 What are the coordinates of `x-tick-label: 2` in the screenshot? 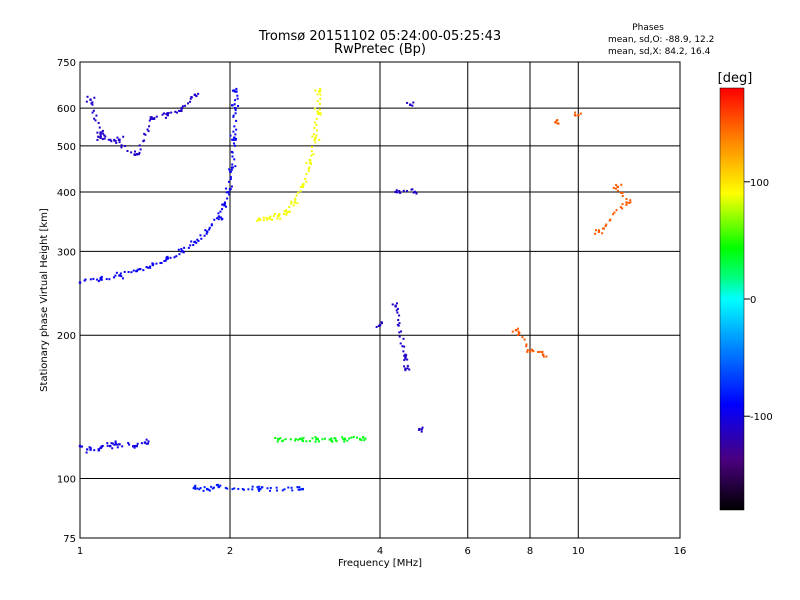 It's located at (230, 551).